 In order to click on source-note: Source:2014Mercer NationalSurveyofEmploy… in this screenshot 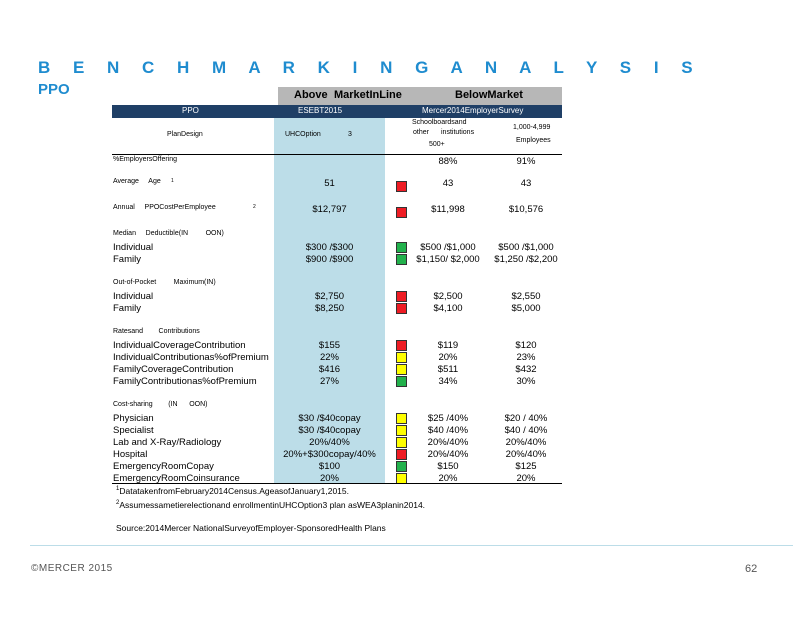, I will do `click(251, 528)`.